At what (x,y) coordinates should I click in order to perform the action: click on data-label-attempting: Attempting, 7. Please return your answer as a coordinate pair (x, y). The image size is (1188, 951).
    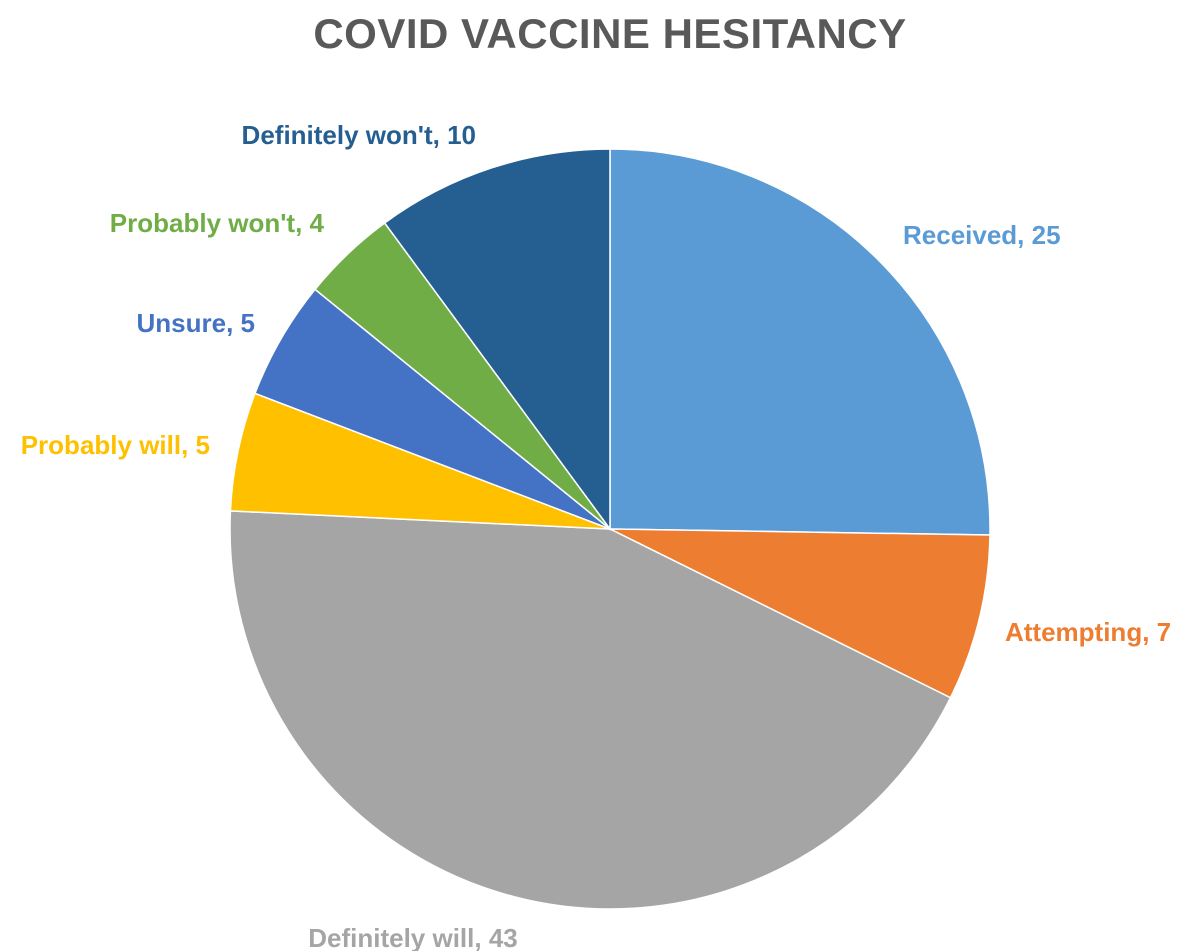
    Looking at the image, I should click on (1088, 632).